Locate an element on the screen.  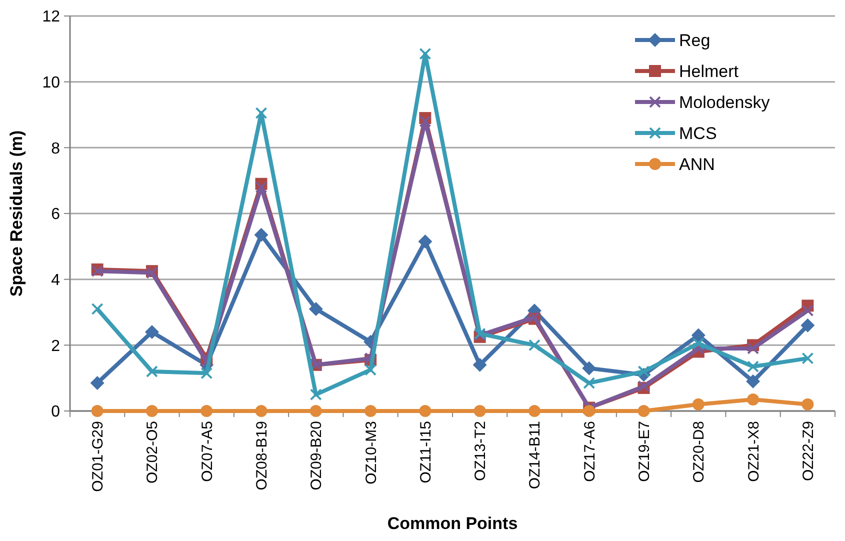
x-tick-label: OZ14-B11 is located at coordinates (535, 455).